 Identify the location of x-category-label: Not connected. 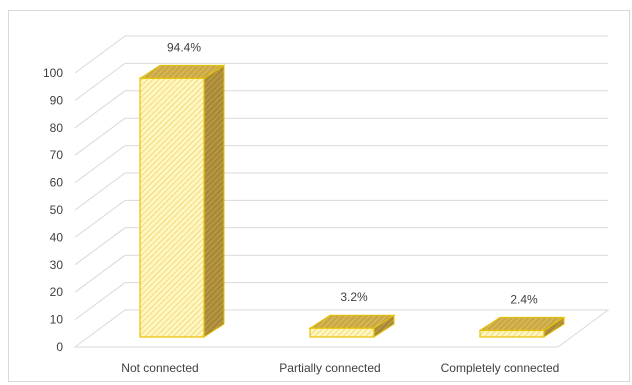
(159, 368).